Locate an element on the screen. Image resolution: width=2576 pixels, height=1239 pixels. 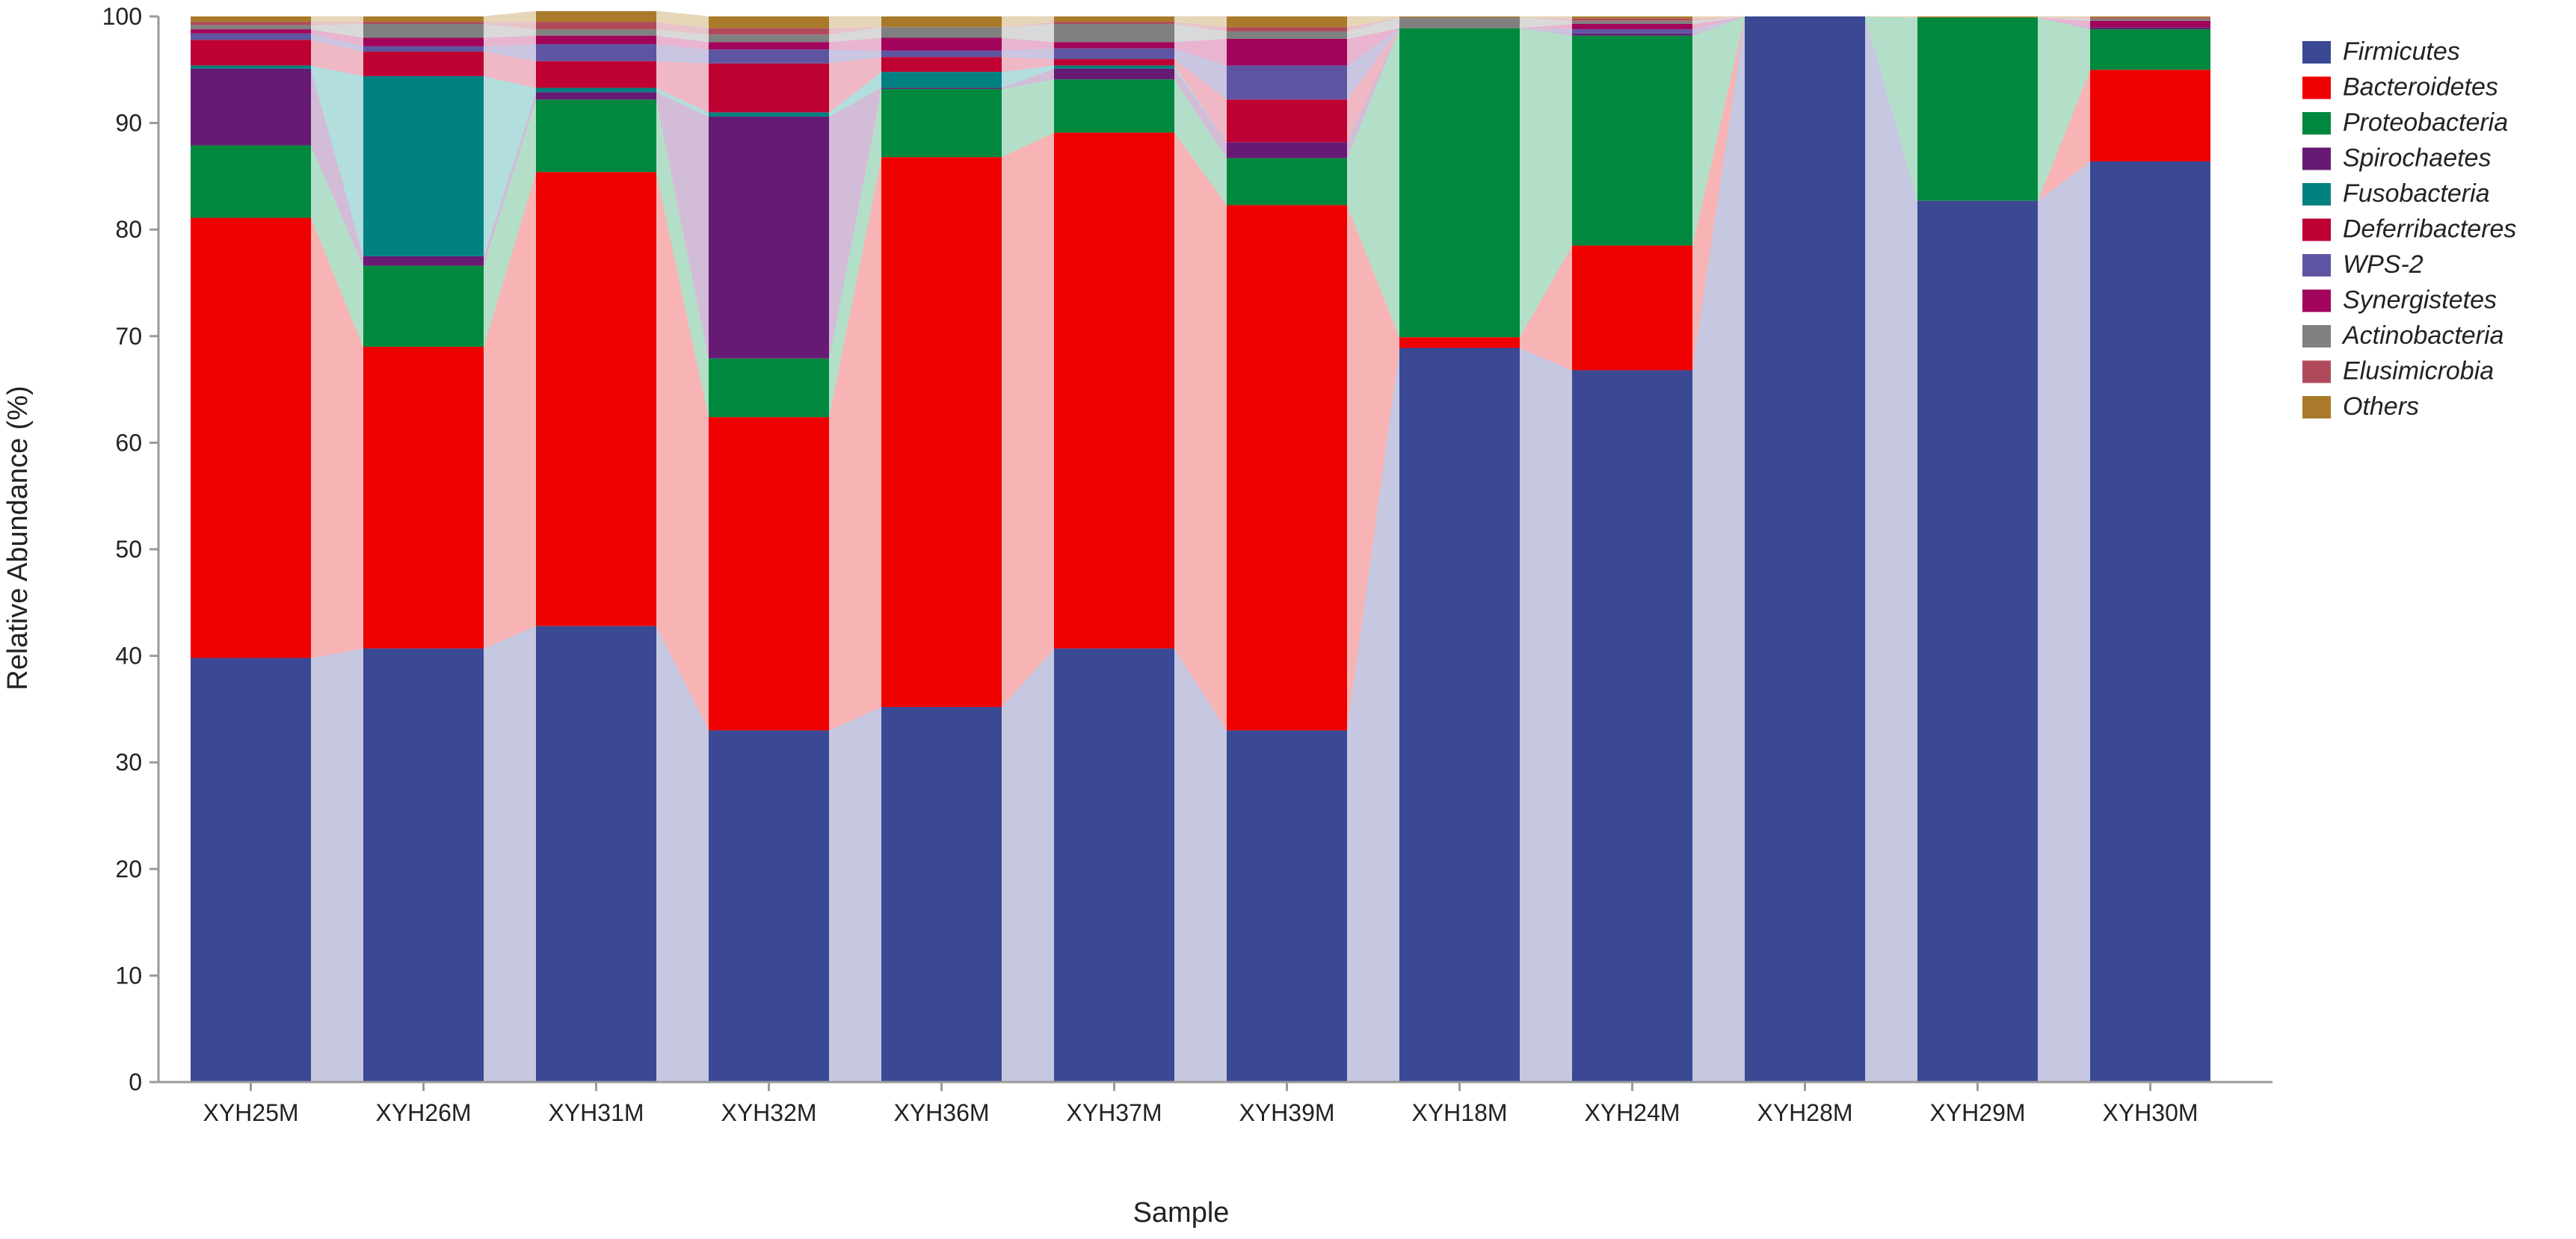
y-tick-label: 60 is located at coordinates (128, 442).